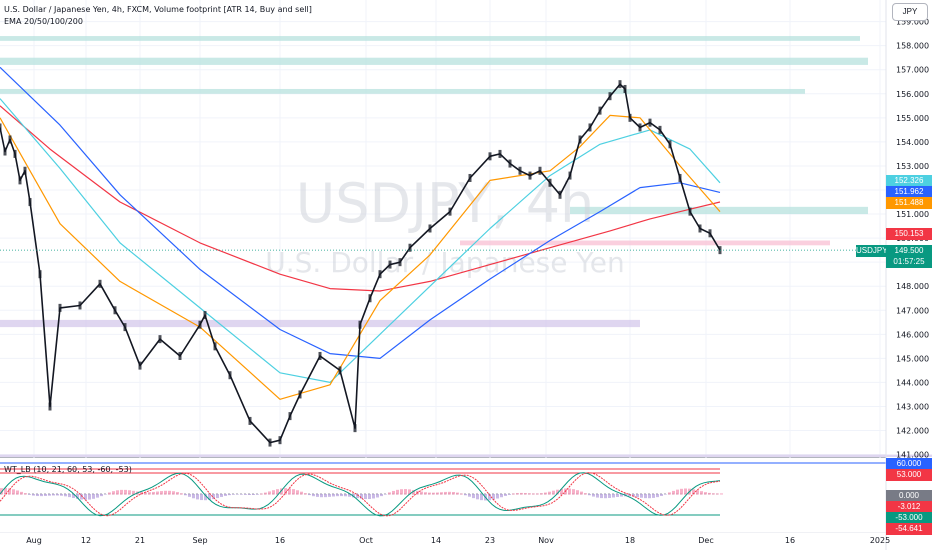 The width and height of the screenshot is (932, 550). What do you see at coordinates (909, 203) in the screenshot?
I see `ema100-tag: 151.488` at bounding box center [909, 203].